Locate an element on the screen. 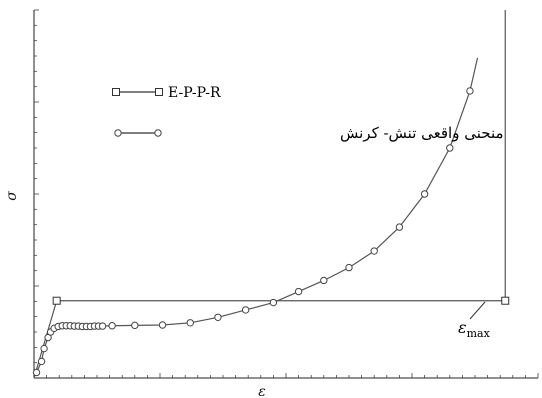 The width and height of the screenshot is (542, 398). epsilon-max-annotation: εmax is located at coordinates (474, 320).